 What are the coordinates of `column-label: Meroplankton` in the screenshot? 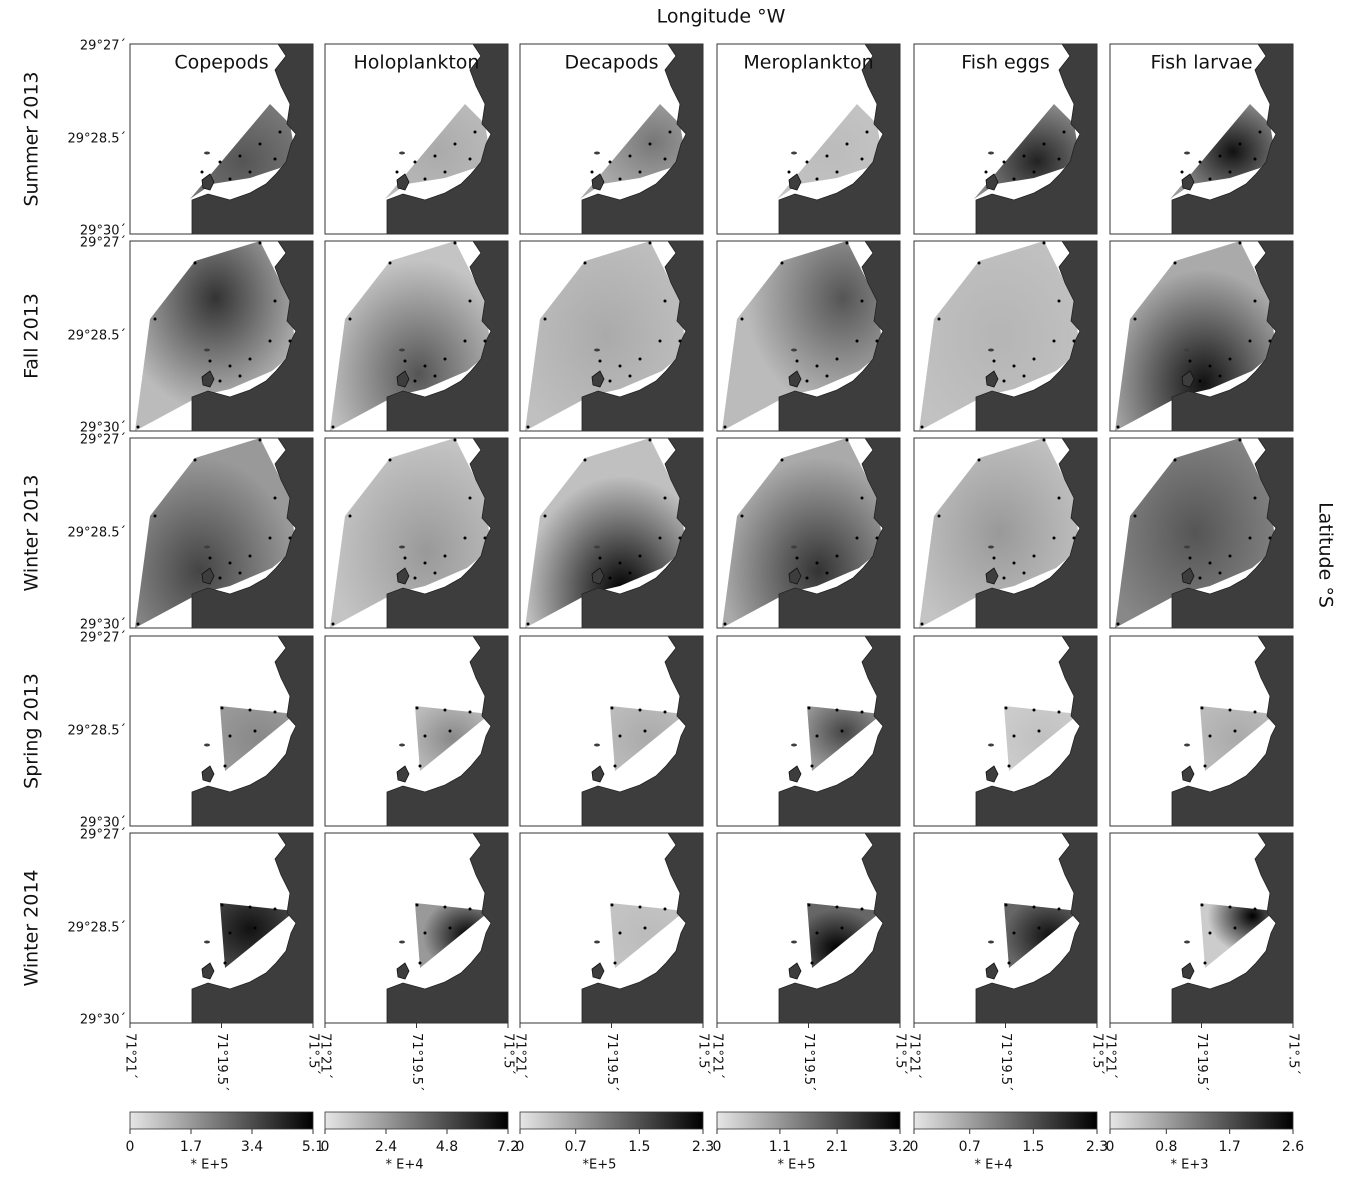 It's located at (808, 63).